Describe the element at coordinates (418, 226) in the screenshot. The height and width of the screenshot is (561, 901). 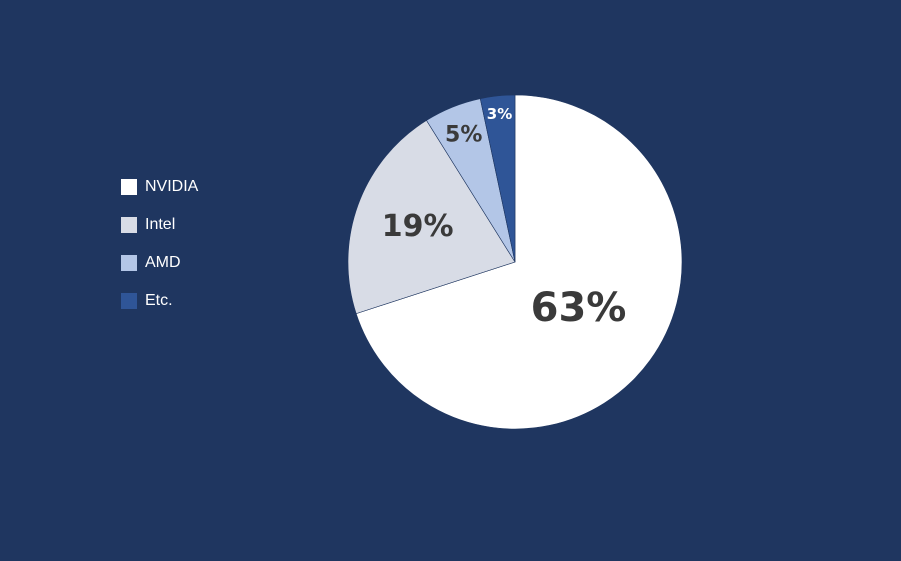
I see `pie-label-intel: 19%` at that location.